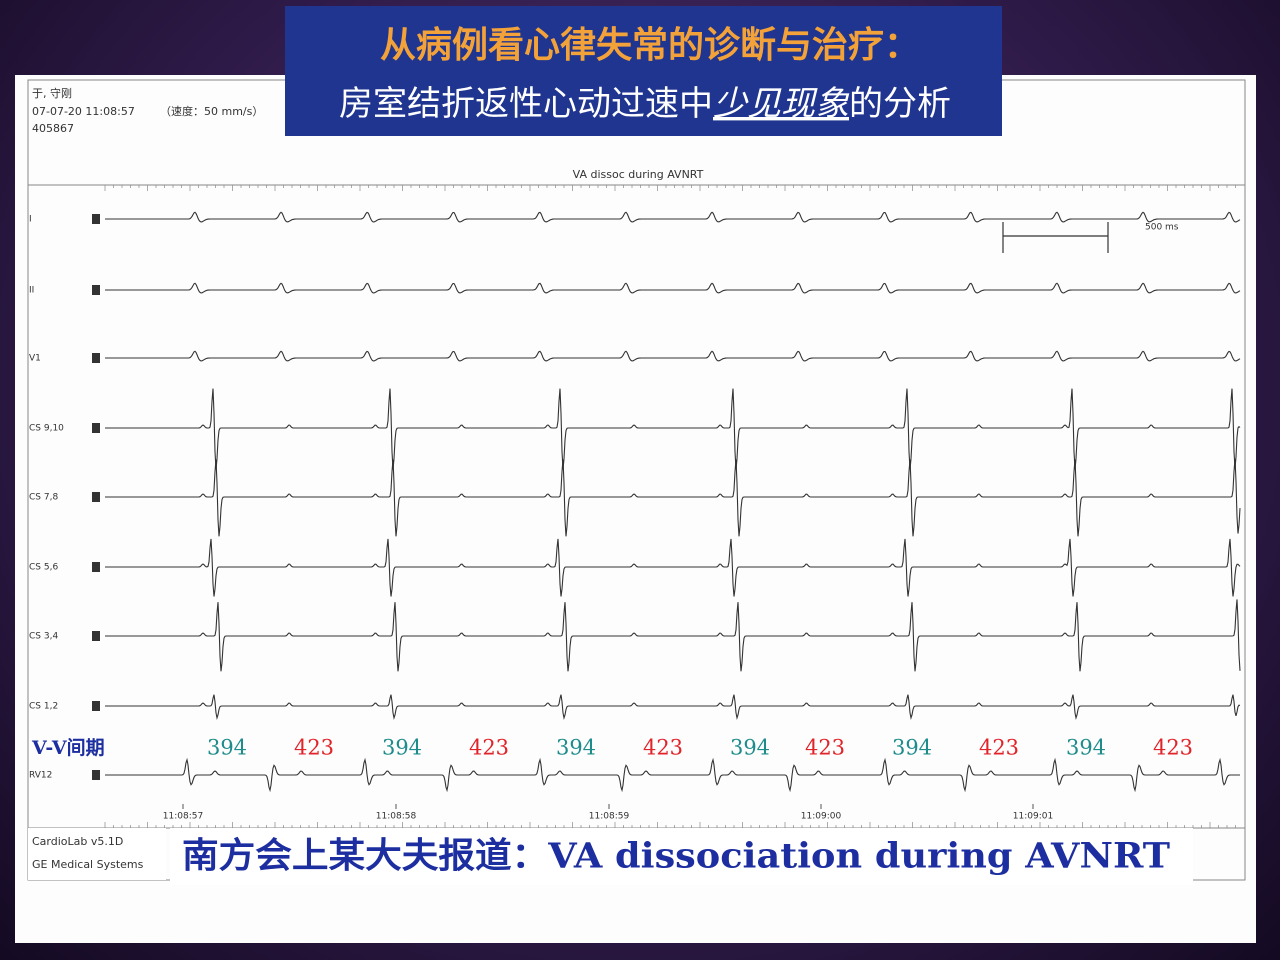  I want to click on scale-bar, so click(1055, 237).